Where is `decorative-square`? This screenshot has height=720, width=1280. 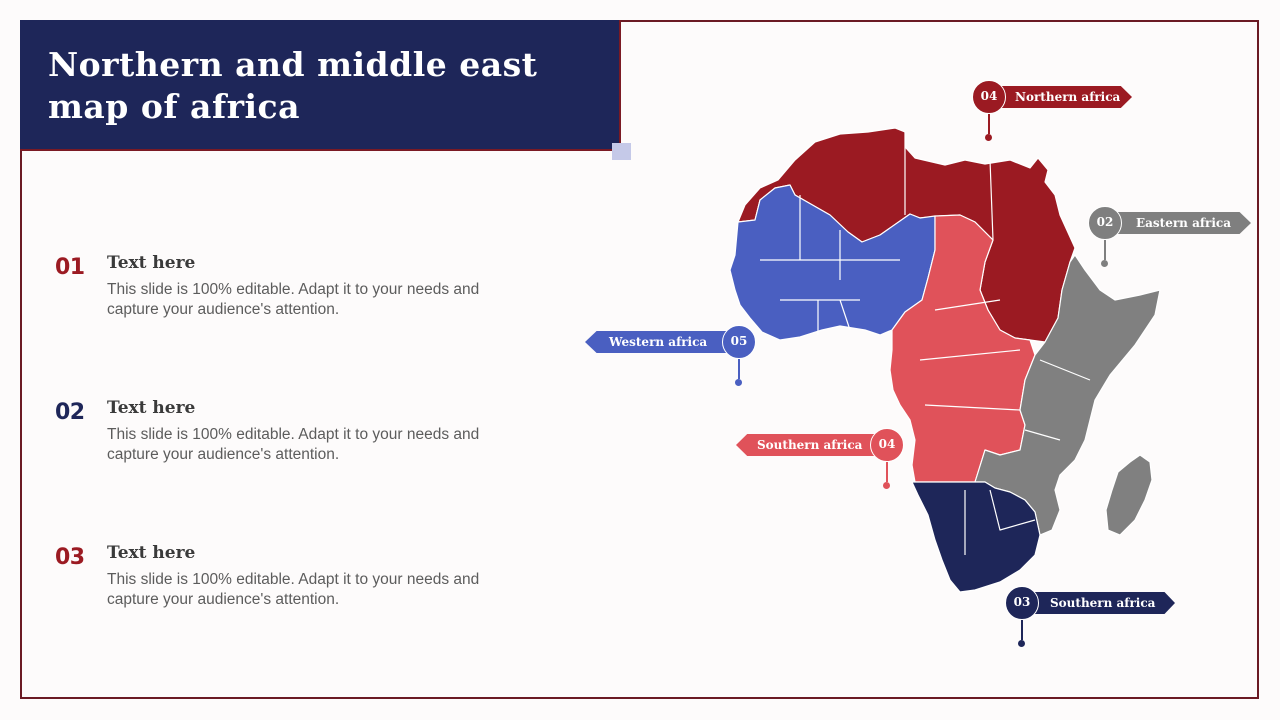
decorative-square is located at coordinates (621, 151).